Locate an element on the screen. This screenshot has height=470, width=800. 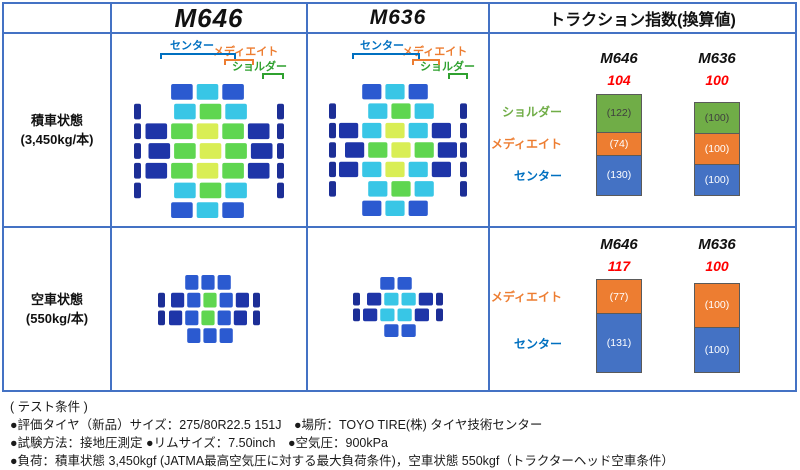
header-m646: M646 is located at coordinates (210, 18).